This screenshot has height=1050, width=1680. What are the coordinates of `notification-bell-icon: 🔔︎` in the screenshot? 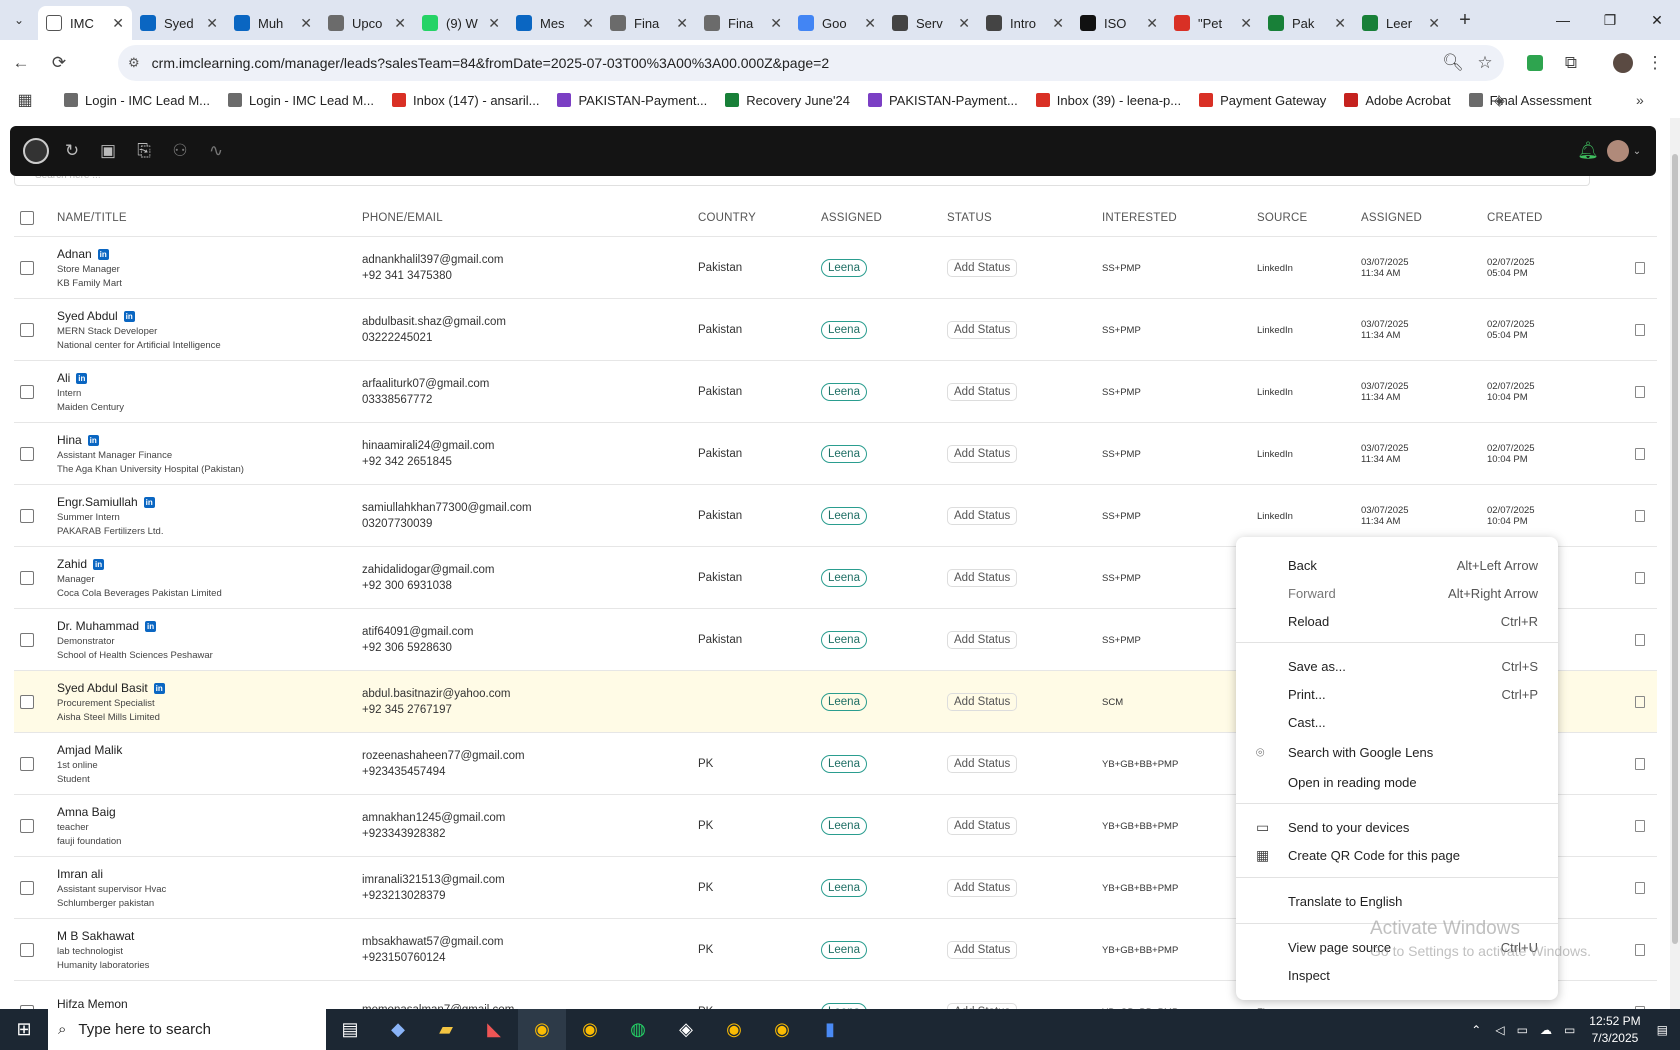 It's located at (1588, 150).